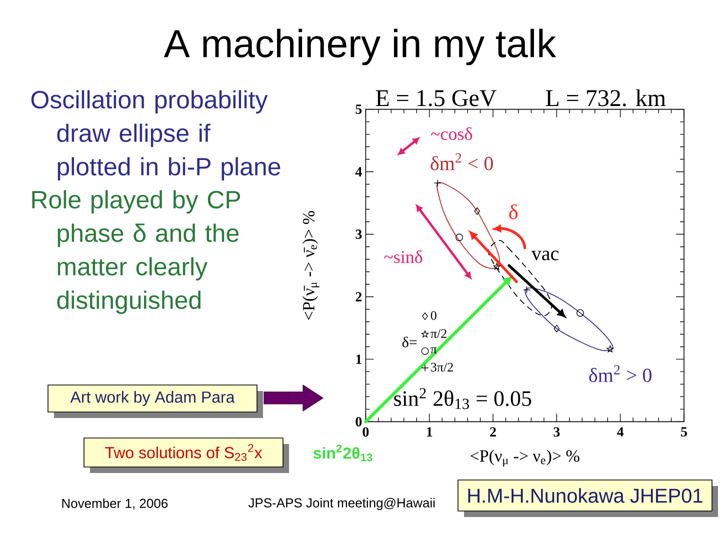  What do you see at coordinates (155, 135) in the screenshot?
I see `text: Oscillation probability draw ellipse if plotted in bi-P plane` at bounding box center [155, 135].